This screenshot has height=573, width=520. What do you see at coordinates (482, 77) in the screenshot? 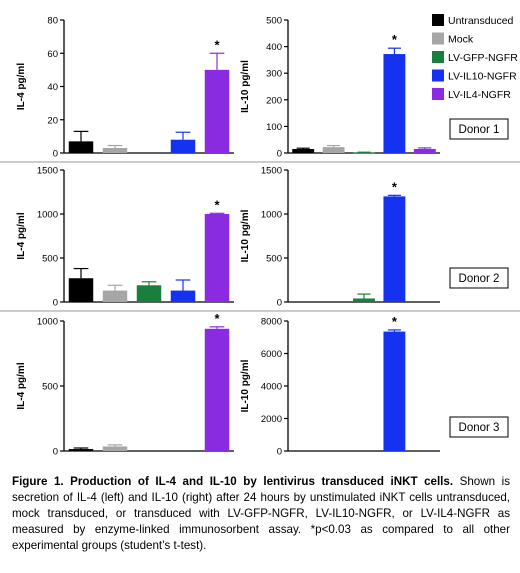
I see `legend-label: LV-IL10-NGFR` at bounding box center [482, 77].